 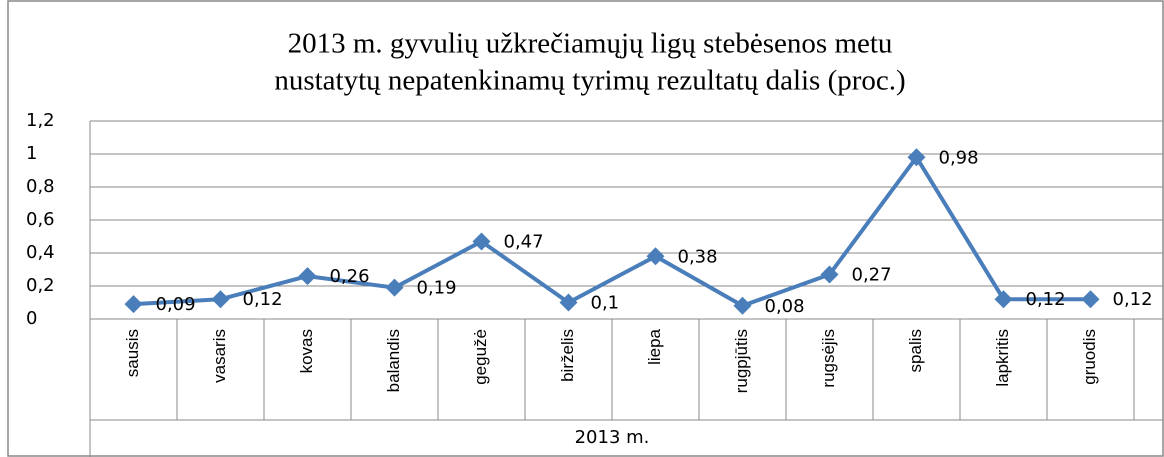 What do you see at coordinates (40, 120) in the screenshot?
I see `y-tick-label: 1,2` at bounding box center [40, 120].